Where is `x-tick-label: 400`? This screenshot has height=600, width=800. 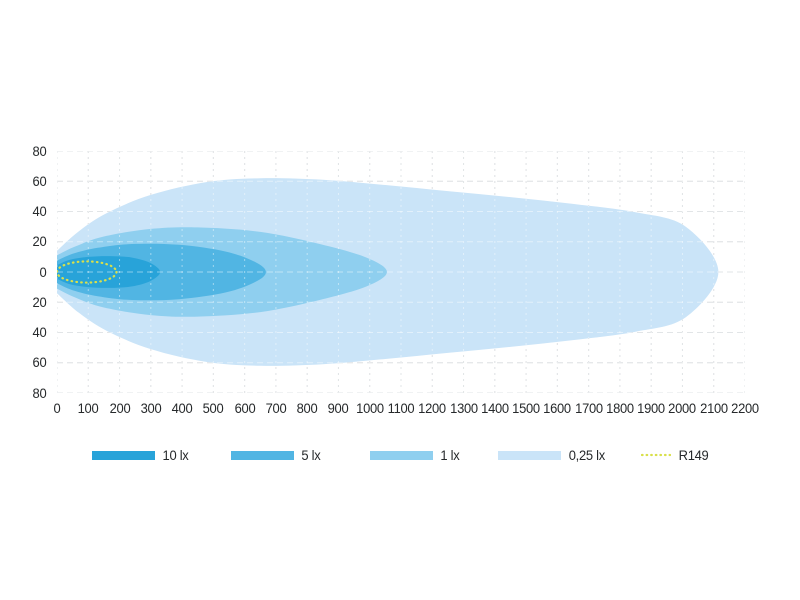
x-tick-label: 400 is located at coordinates (182, 408).